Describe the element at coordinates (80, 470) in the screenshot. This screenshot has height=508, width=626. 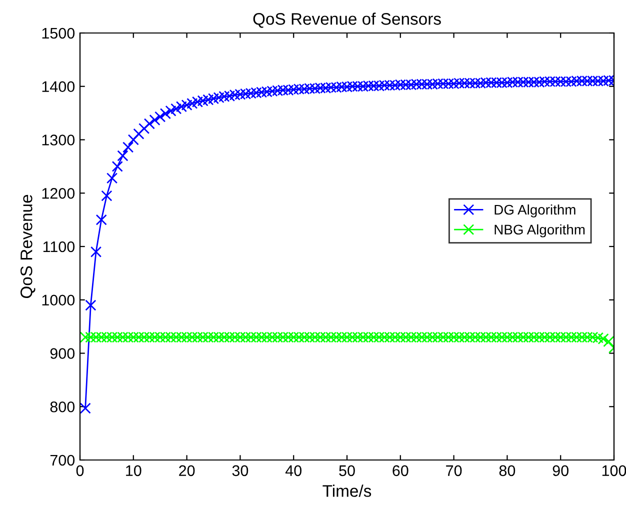
I see `x-tick-label: 0` at that location.